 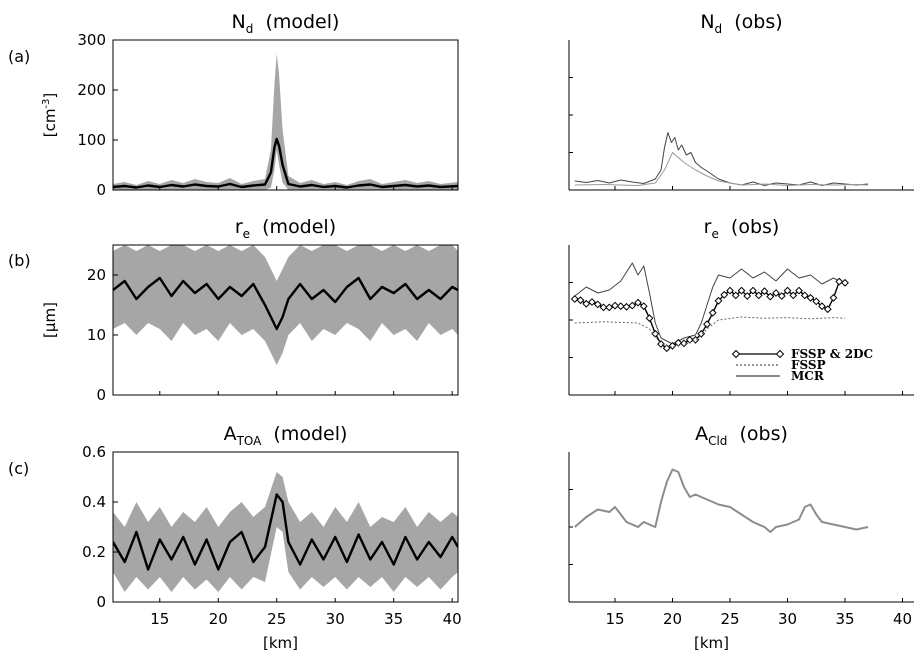 What do you see at coordinates (96, 335) in the screenshot?
I see `y-tick-label: 10` at bounding box center [96, 335].